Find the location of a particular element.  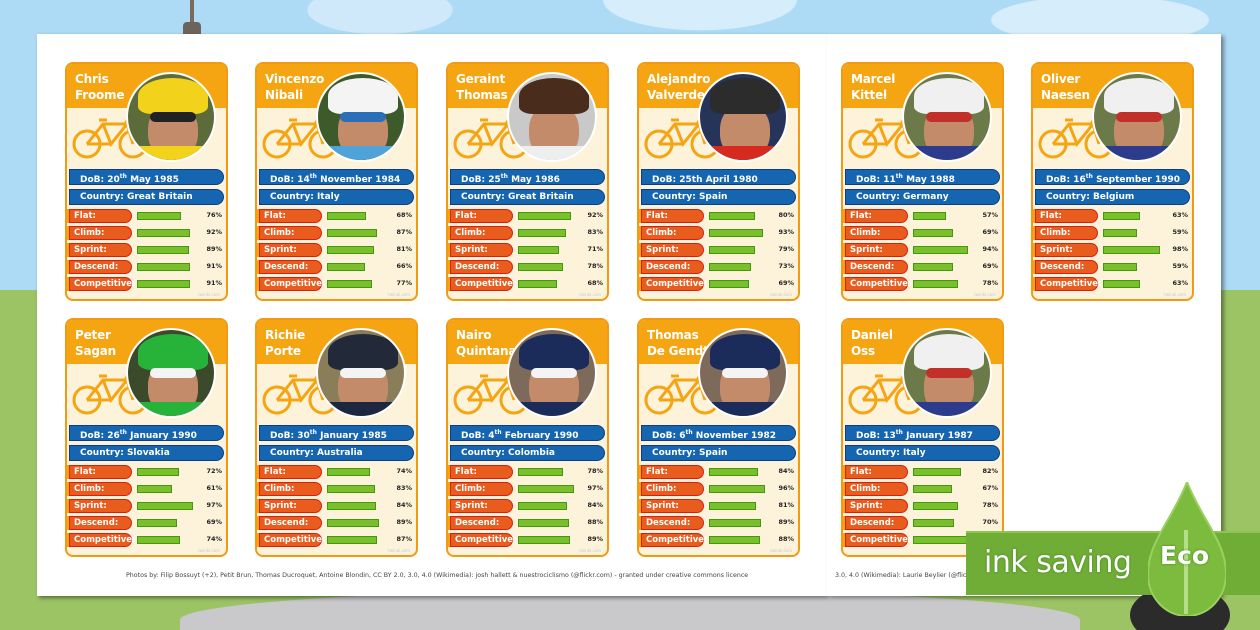

dob-badge: DoB: 26th January 1990 is located at coordinates (146, 433).